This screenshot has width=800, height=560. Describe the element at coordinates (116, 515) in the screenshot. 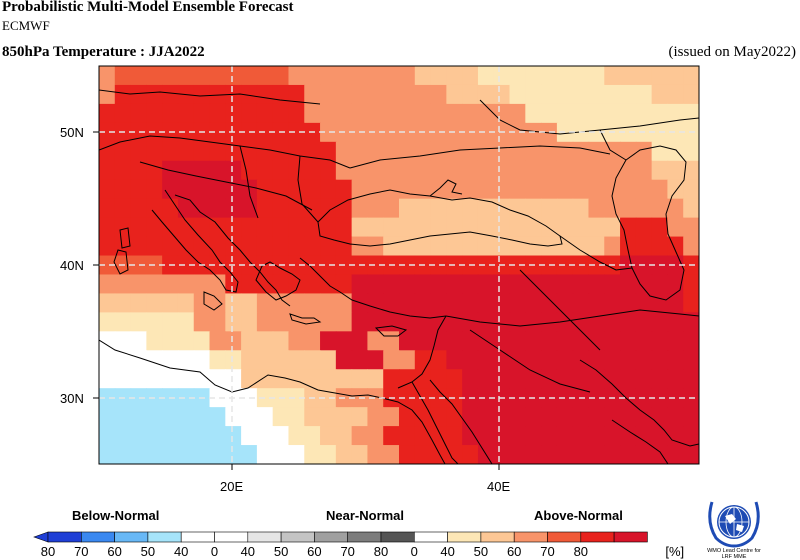

I see `legend-below-normal: Below-Normal` at that location.